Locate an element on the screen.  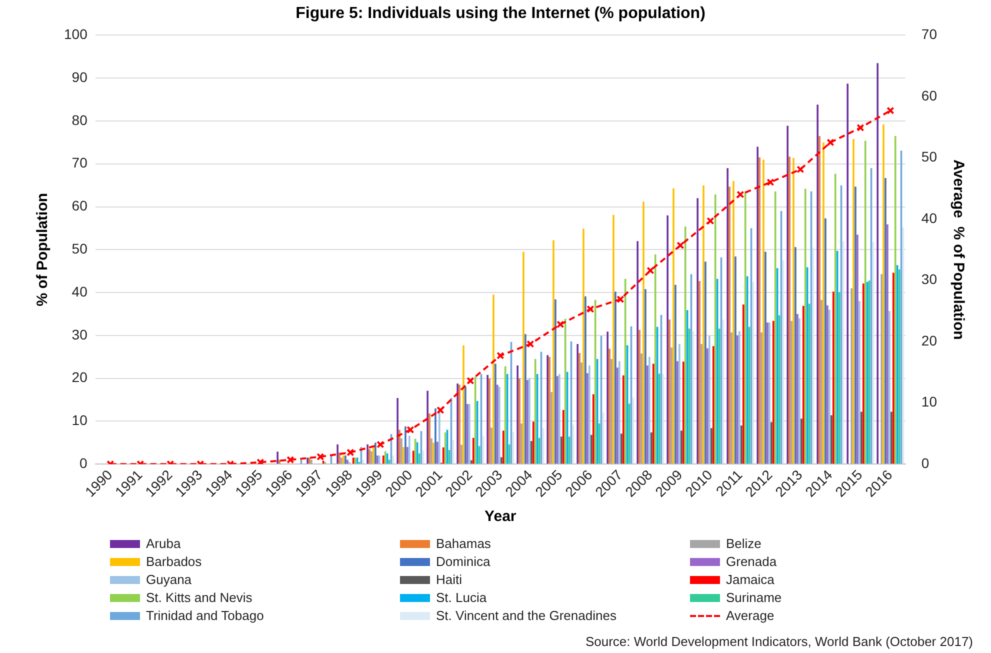
y2-tick-label: 40 is located at coordinates (929, 218).